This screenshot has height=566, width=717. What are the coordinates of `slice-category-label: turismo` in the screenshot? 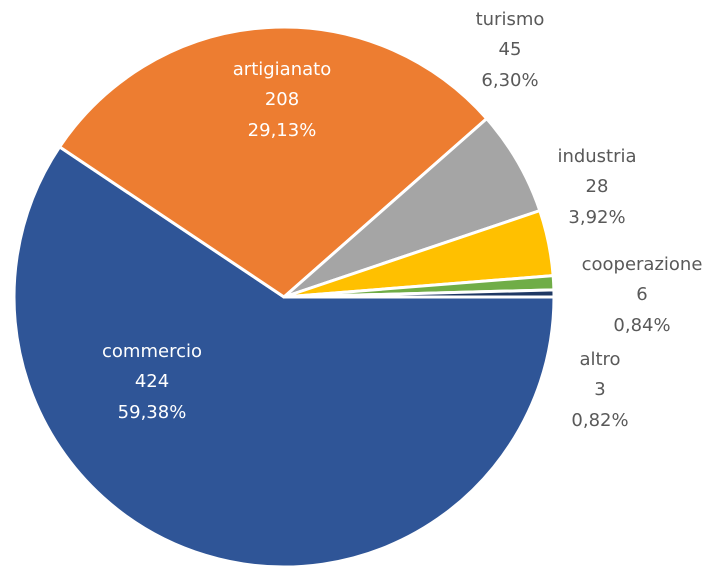 It's located at (510, 19).